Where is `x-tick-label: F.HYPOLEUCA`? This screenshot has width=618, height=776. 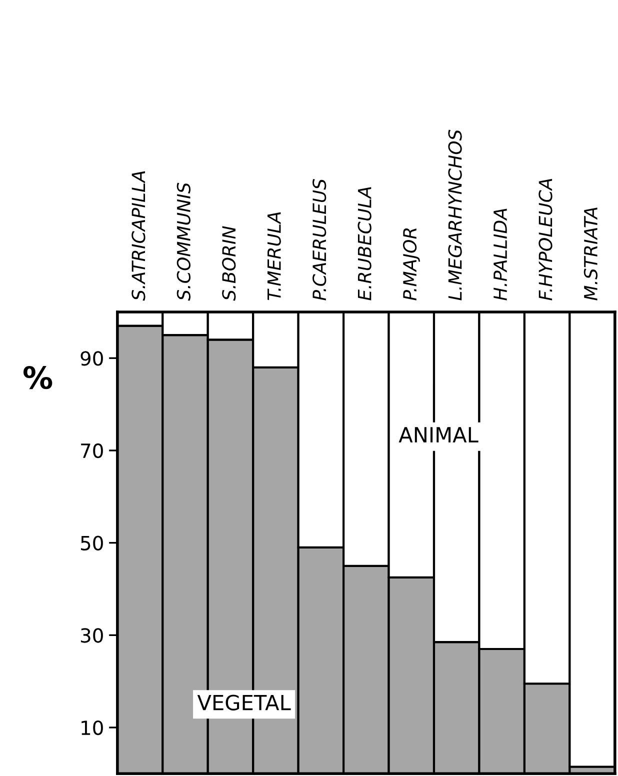
x-tick-label: F.HYPOLEUCA is located at coordinates (545, 239).